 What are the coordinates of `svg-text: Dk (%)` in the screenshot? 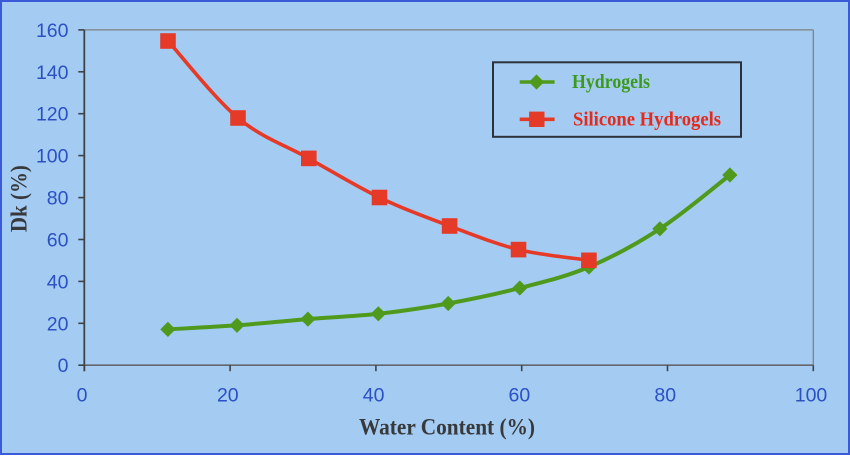 It's located at (19, 198).